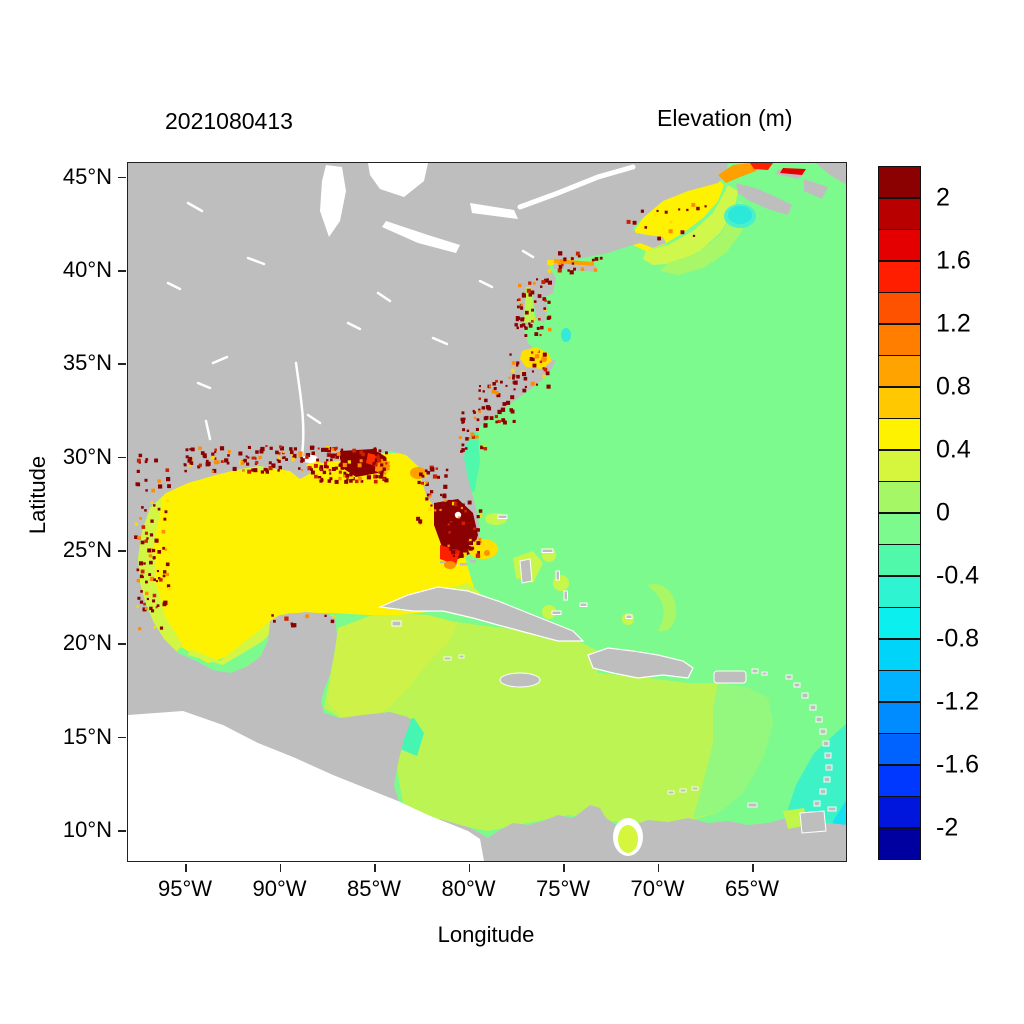 Image resolution: width=1024 pixels, height=1024 pixels. What do you see at coordinates (725, 118) in the screenshot?
I see `colorbar-title: Elevation (m)` at bounding box center [725, 118].